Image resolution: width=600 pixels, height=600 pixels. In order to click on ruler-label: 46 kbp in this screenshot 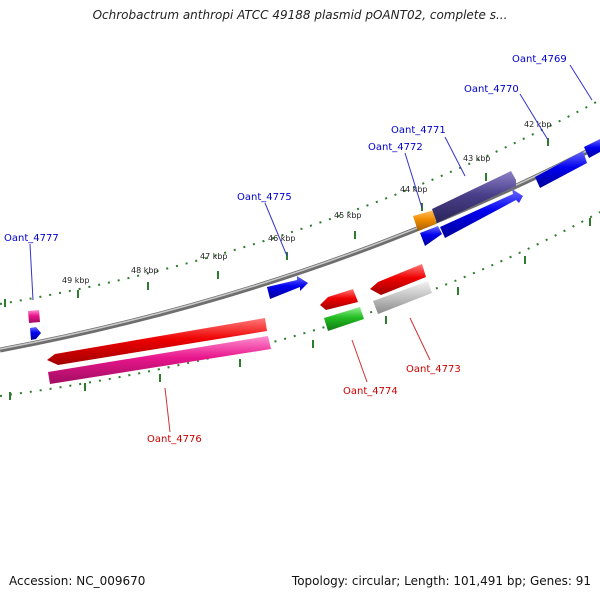, I will do `click(282, 238)`.